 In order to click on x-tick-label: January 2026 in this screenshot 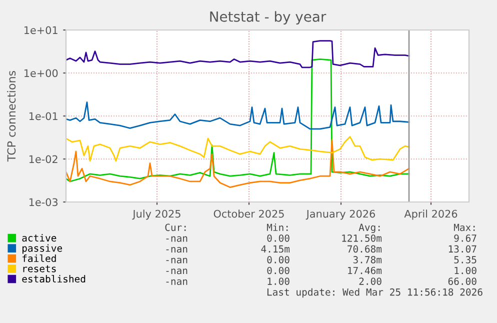, I will do `click(340, 215)`.